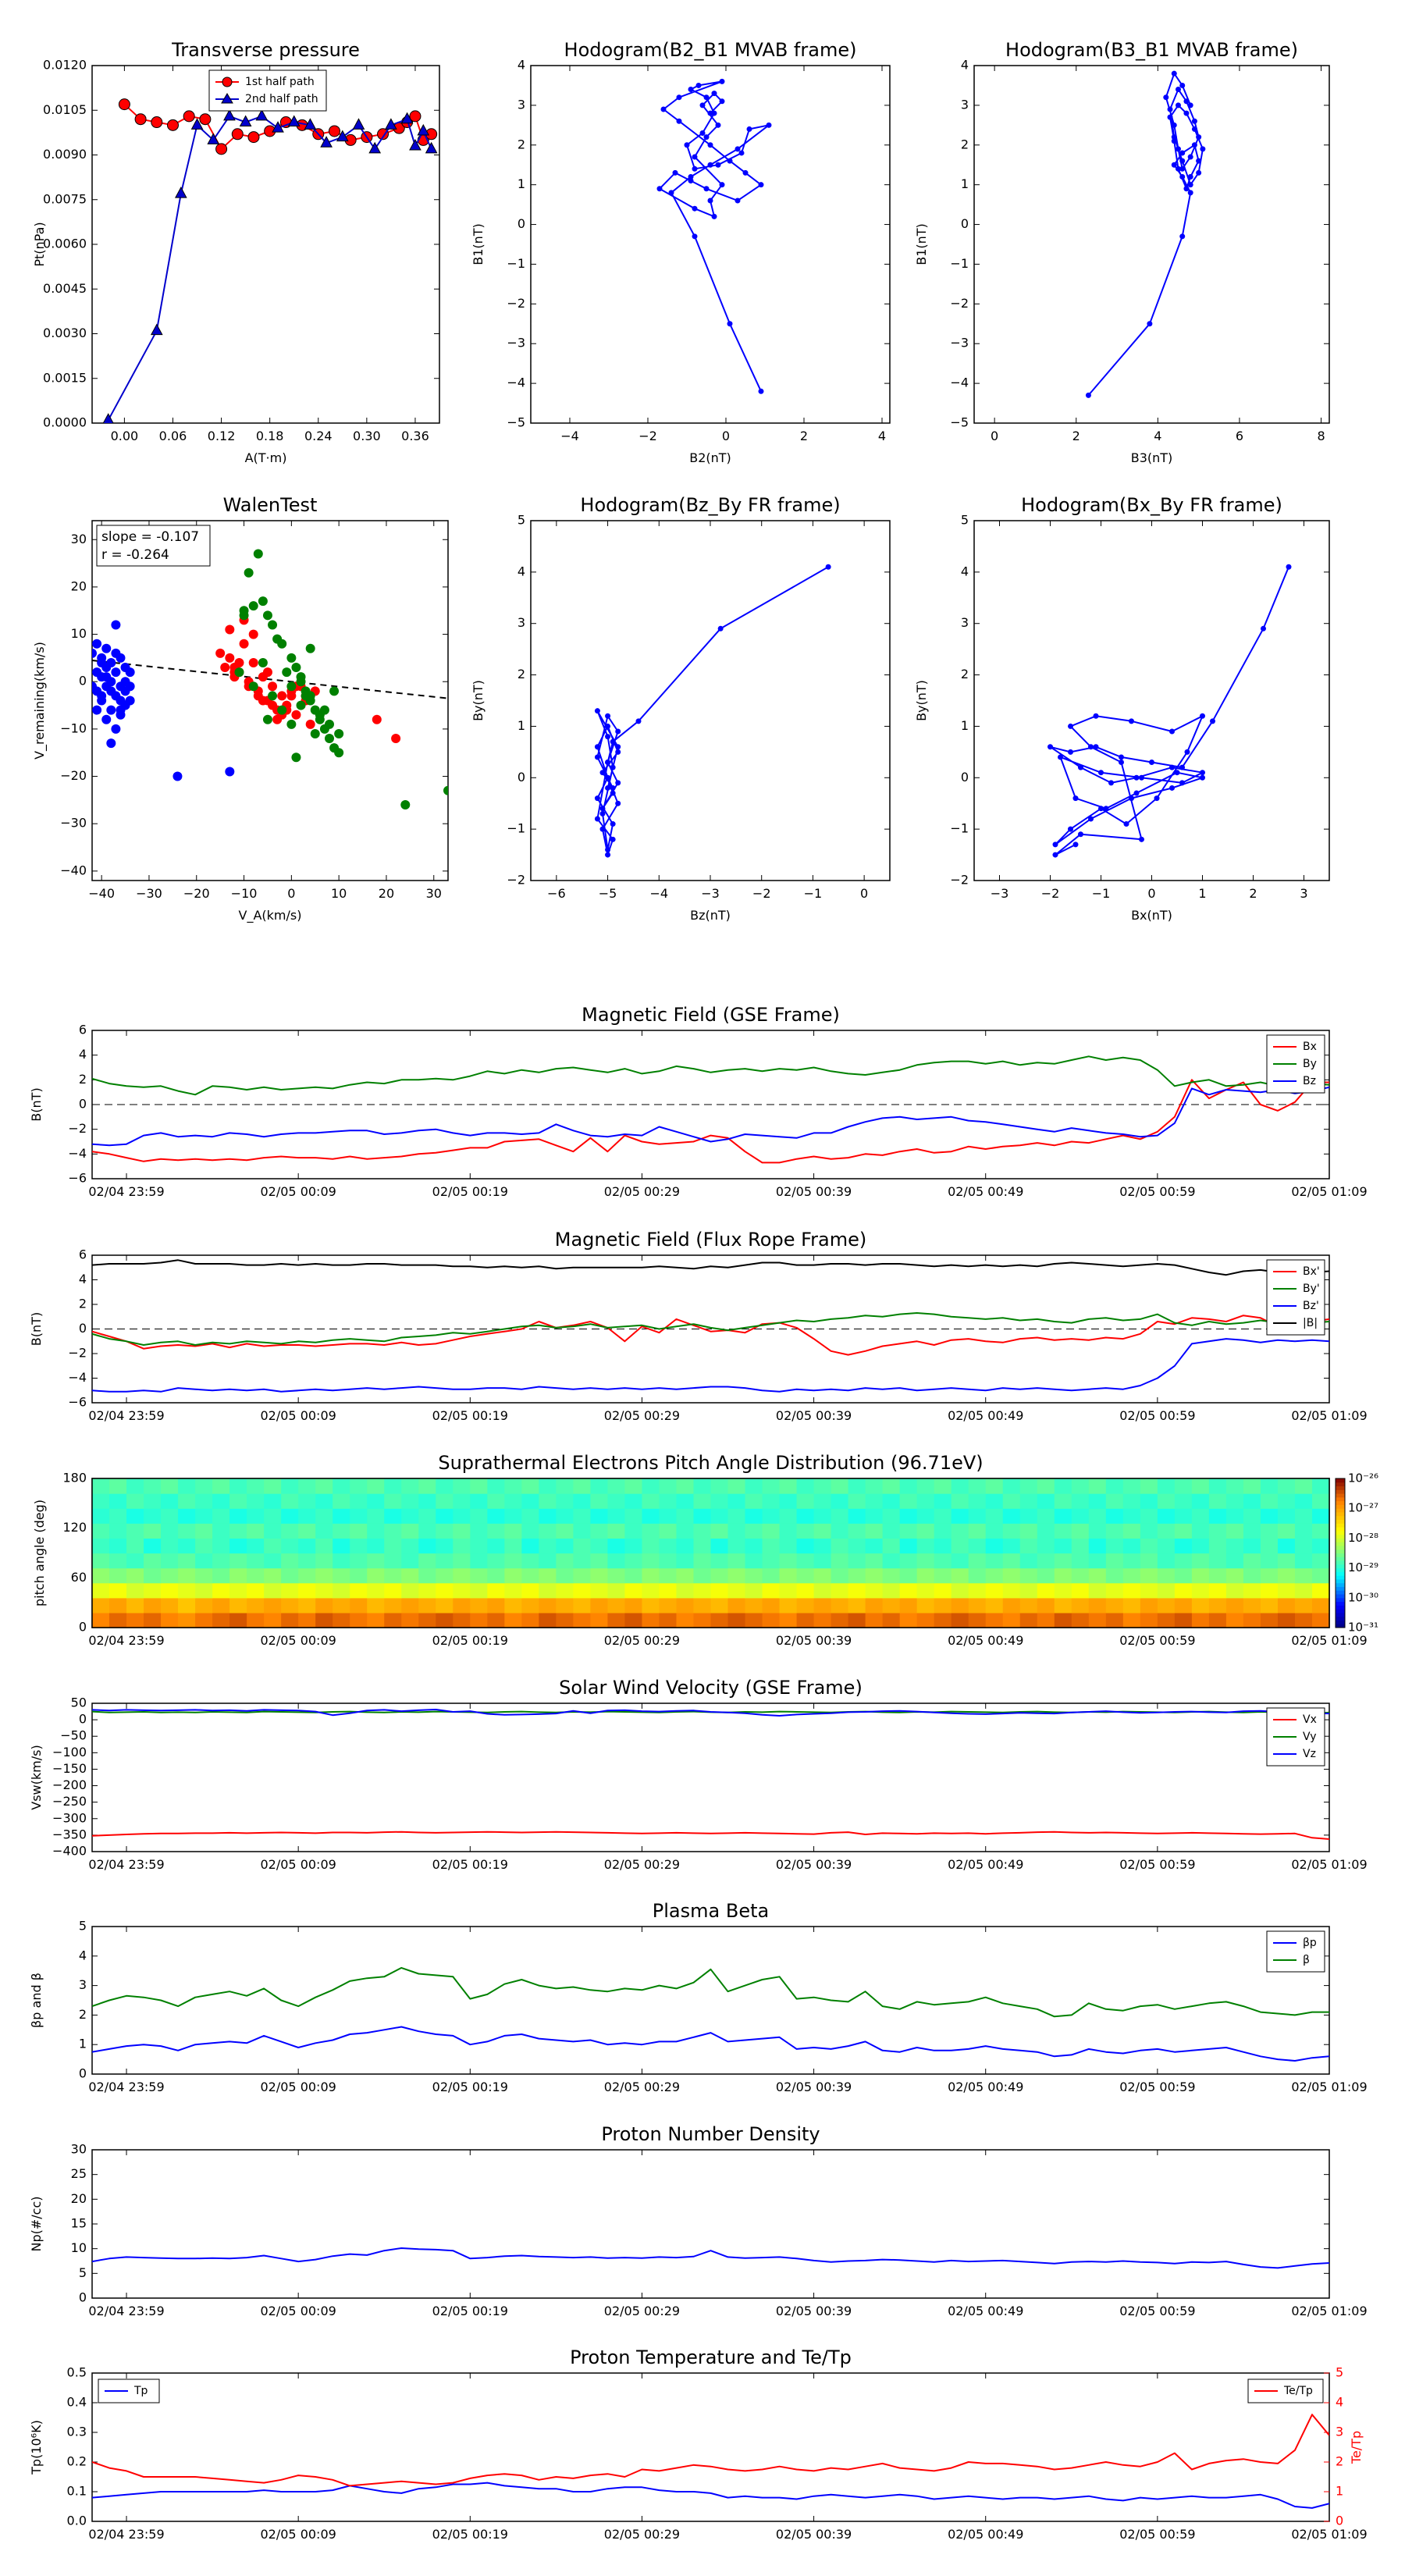 The height and width of the screenshot is (2576, 1405). Describe the element at coordinates (73, 775) in the screenshot. I see `y-tick-label: −20` at that location.